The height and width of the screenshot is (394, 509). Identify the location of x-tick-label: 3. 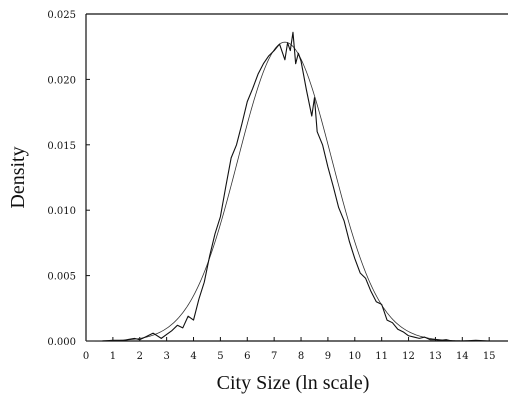
(166, 356).